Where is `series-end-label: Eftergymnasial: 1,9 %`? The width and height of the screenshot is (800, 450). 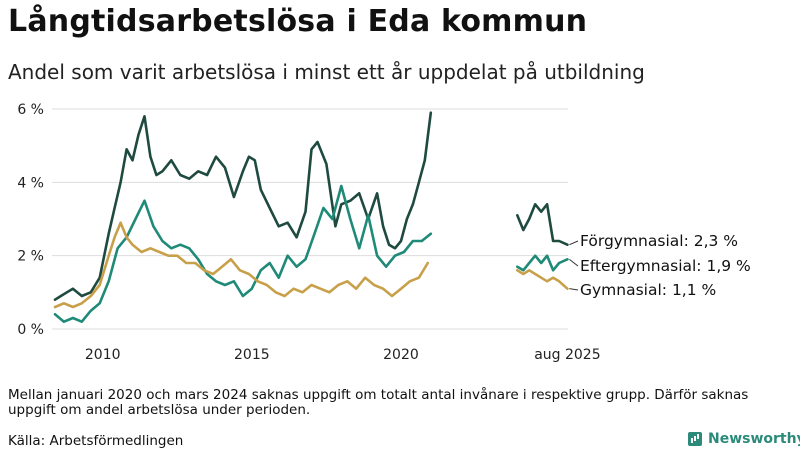
series-end-label: Eftergymnasial: 1,9 % is located at coordinates (665, 266).